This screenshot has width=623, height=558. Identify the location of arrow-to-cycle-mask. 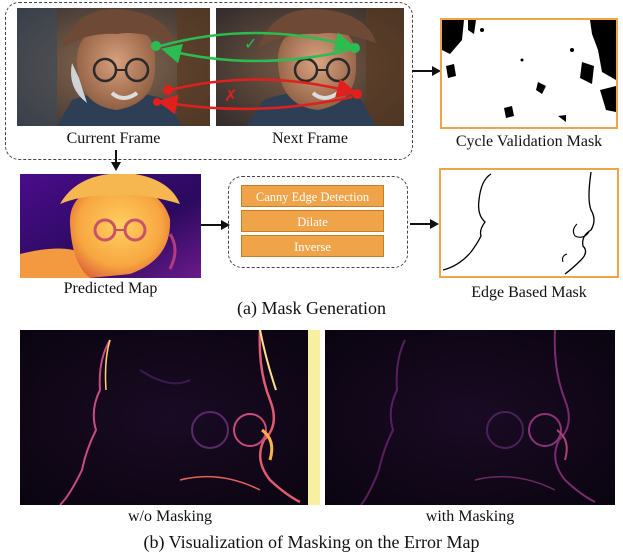
(426, 71).